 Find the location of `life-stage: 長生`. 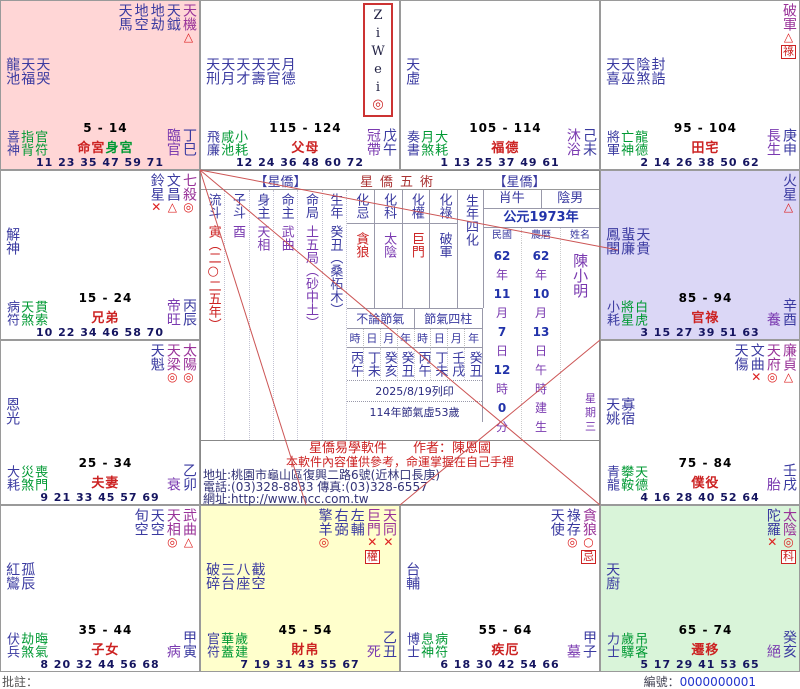

life-stage: 長生 is located at coordinates (772, 142).